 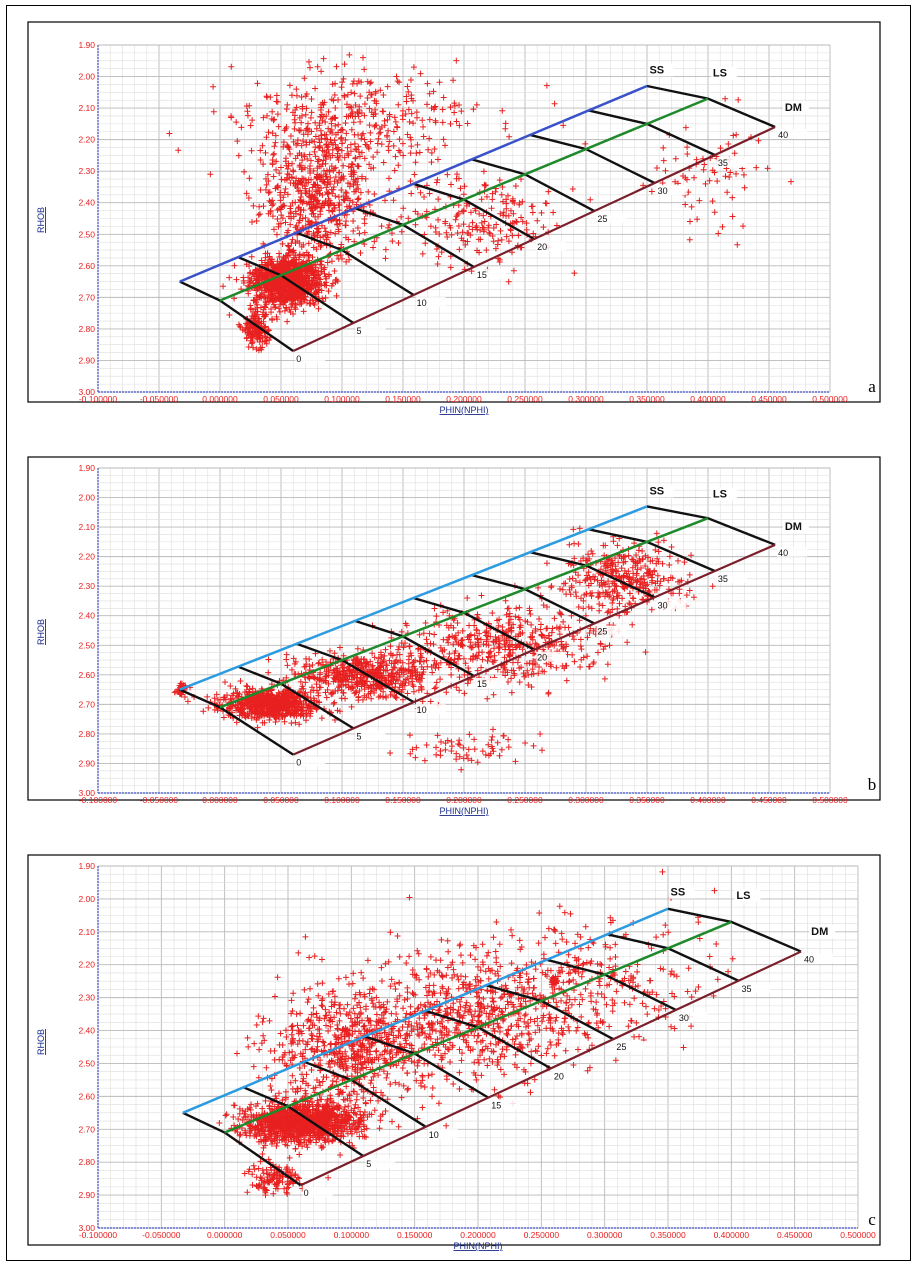 What do you see at coordinates (86, 360) in the screenshot?
I see `y-tick-label: 2.90` at bounding box center [86, 360].